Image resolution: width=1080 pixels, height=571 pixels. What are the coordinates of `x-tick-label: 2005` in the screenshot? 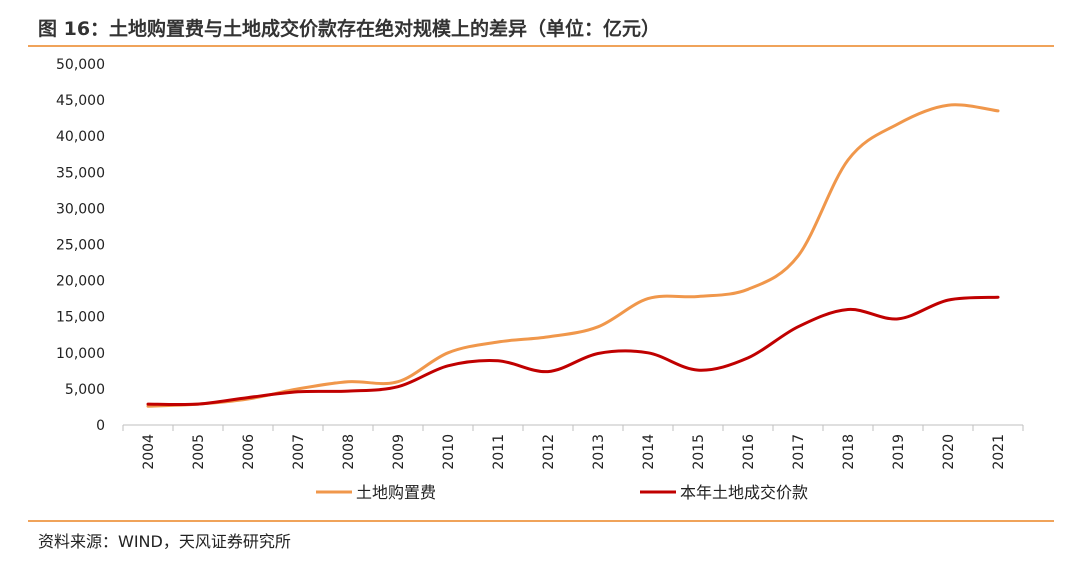 It's located at (199, 452).